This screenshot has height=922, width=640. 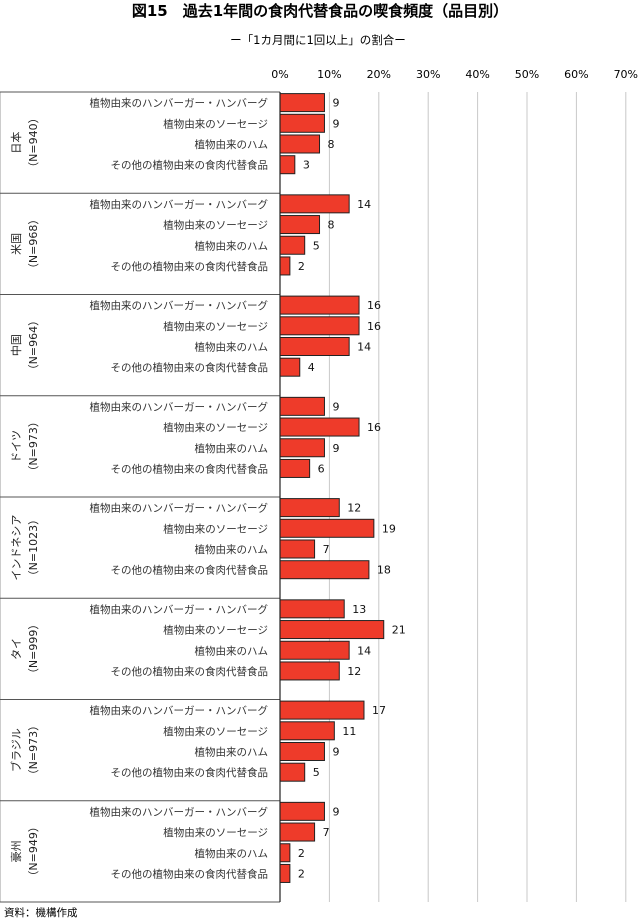 What do you see at coordinates (16, 548) in the screenshot?
I see `group-name: インドネシア` at bounding box center [16, 548].